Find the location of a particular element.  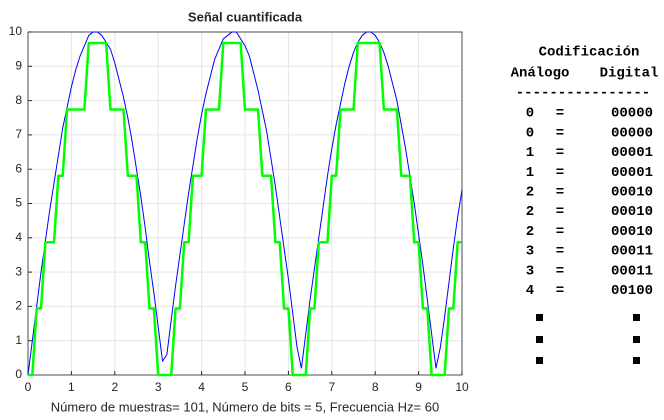

x-tick-label: 4 is located at coordinates (201, 387).